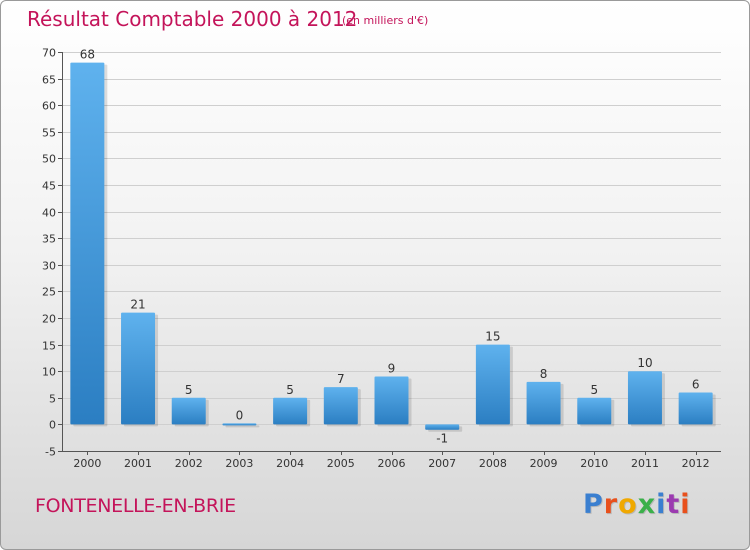 The width and height of the screenshot is (750, 550). Describe the element at coordinates (49, 213) in the screenshot. I see `y-tick-label: 40` at that location.